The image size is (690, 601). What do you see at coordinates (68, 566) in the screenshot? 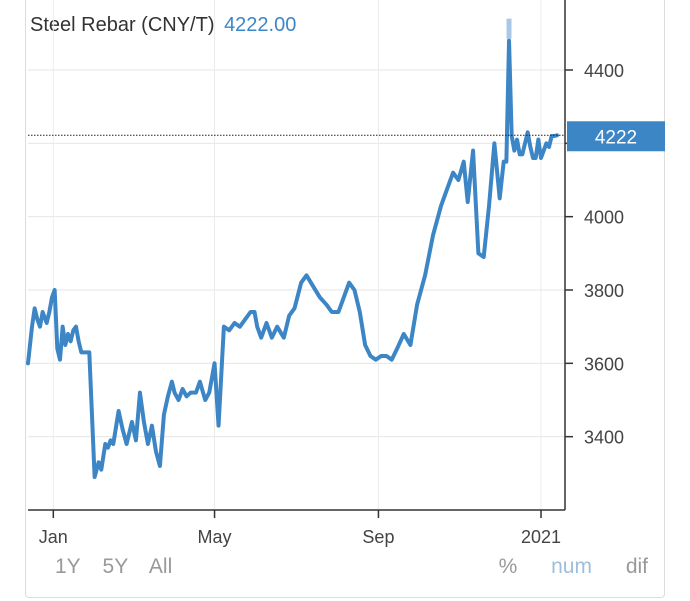
I see `range-1y-button: 1Y` at bounding box center [68, 566].